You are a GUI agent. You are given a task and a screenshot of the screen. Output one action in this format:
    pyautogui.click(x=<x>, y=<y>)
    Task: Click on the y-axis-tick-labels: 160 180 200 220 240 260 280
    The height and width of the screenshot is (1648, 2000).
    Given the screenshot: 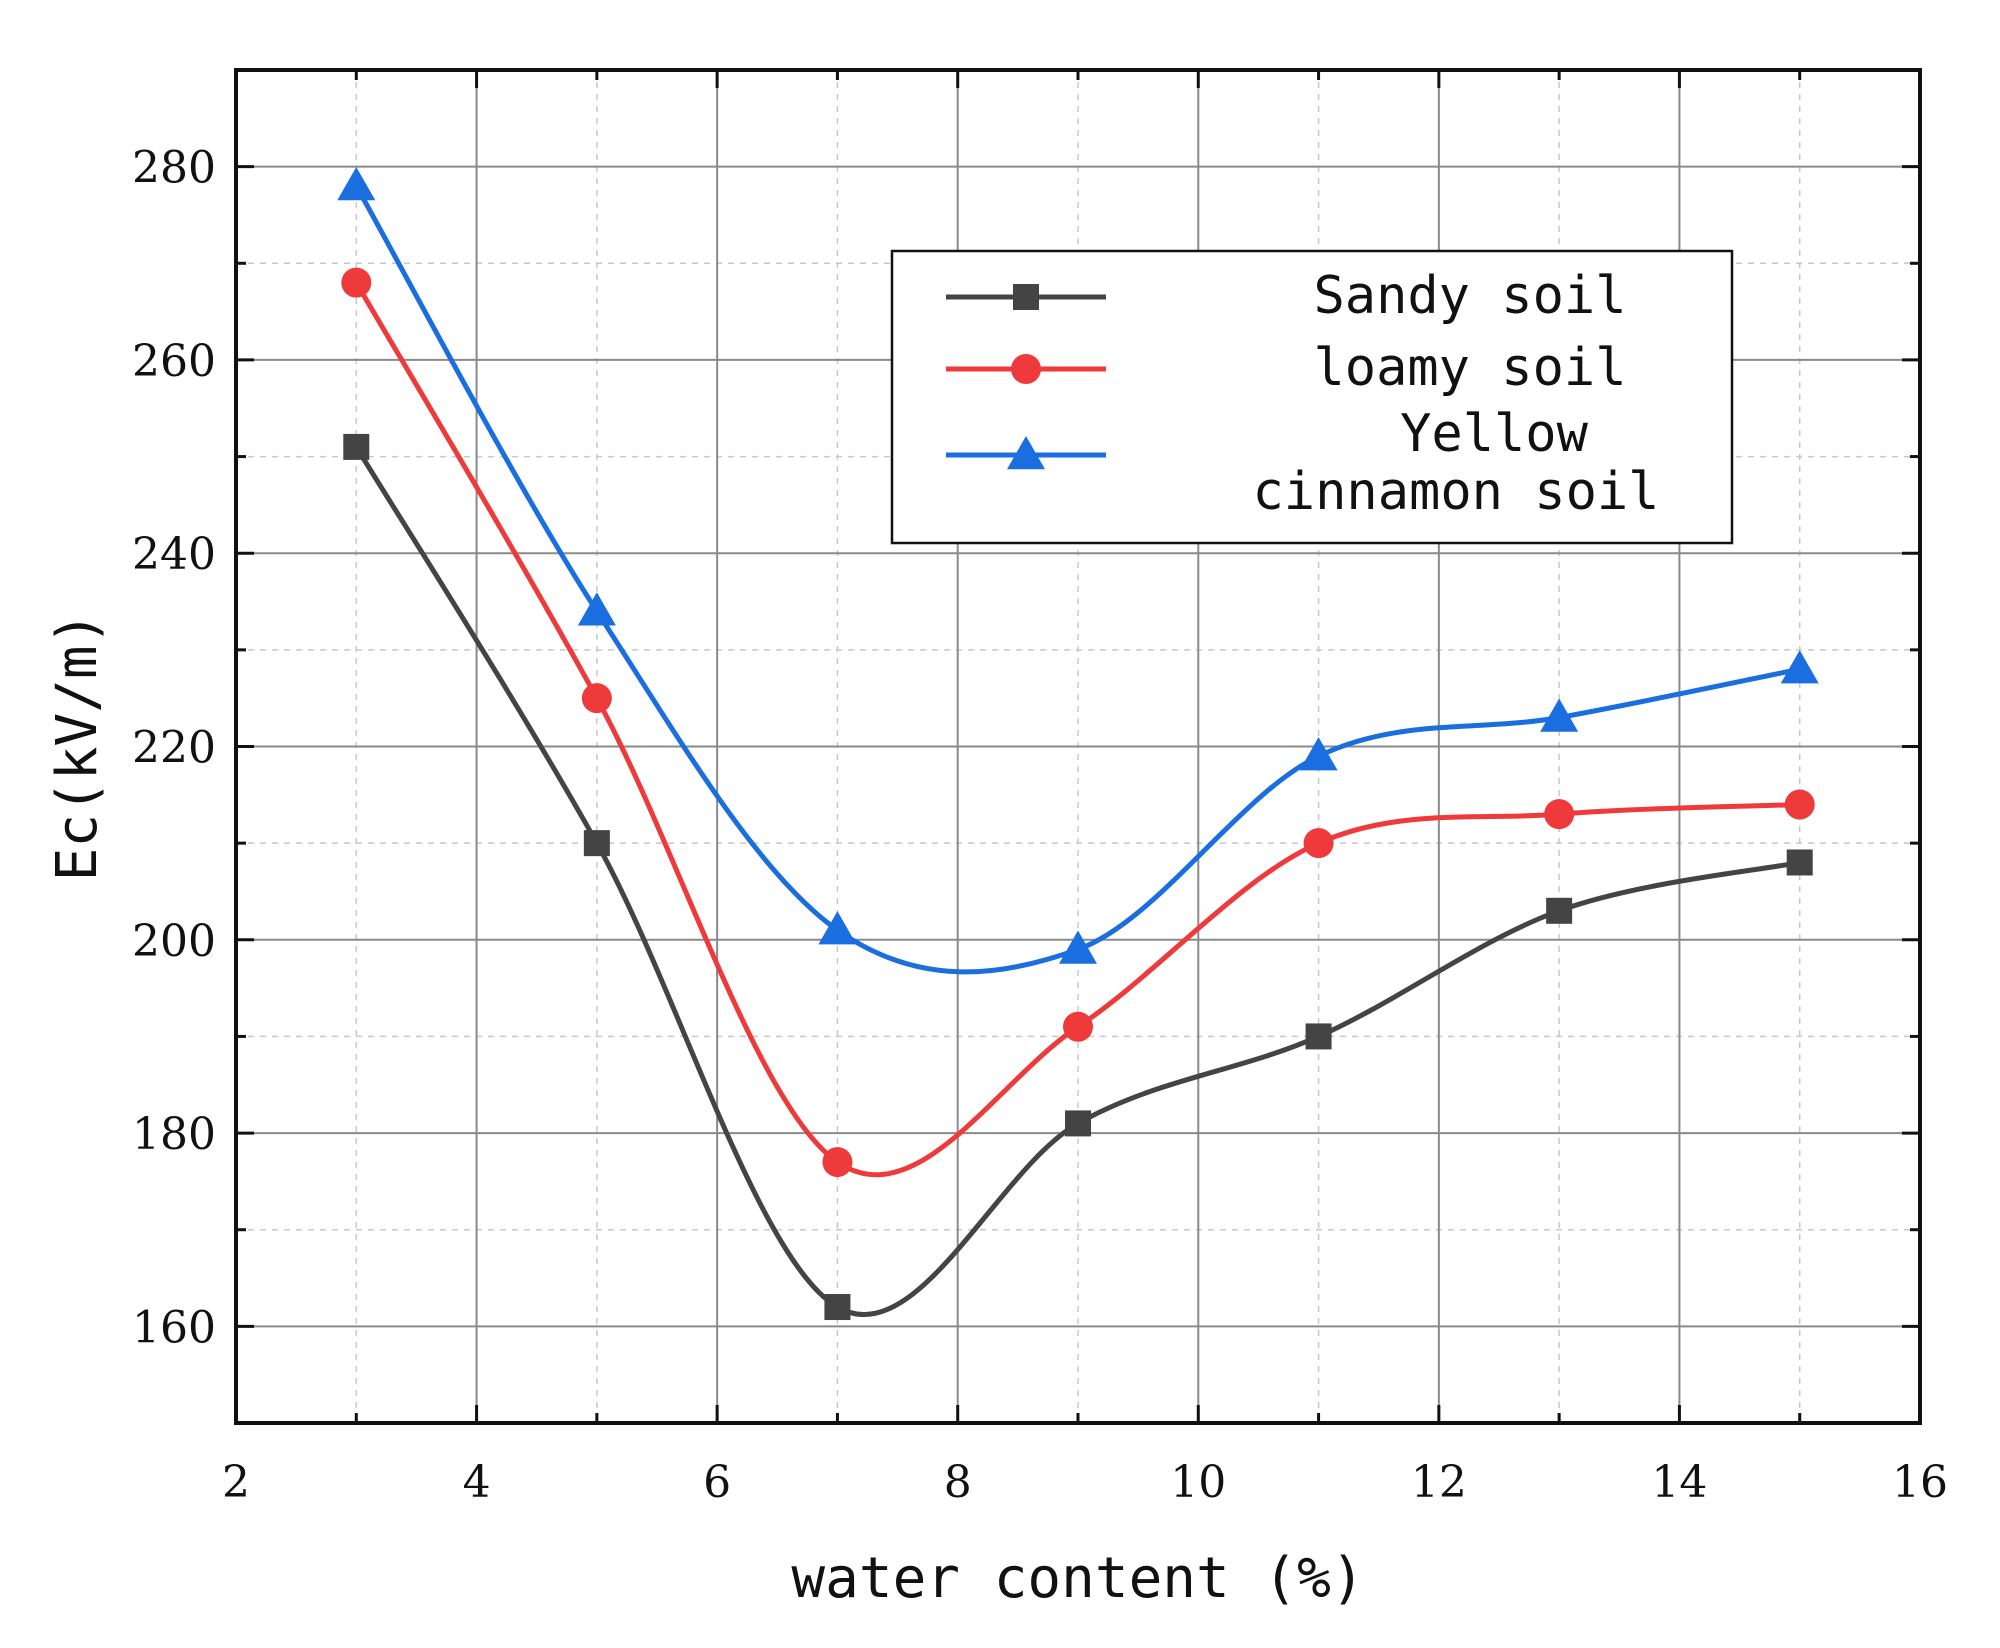 What is the action you would take?
    pyautogui.click(x=174, y=748)
    